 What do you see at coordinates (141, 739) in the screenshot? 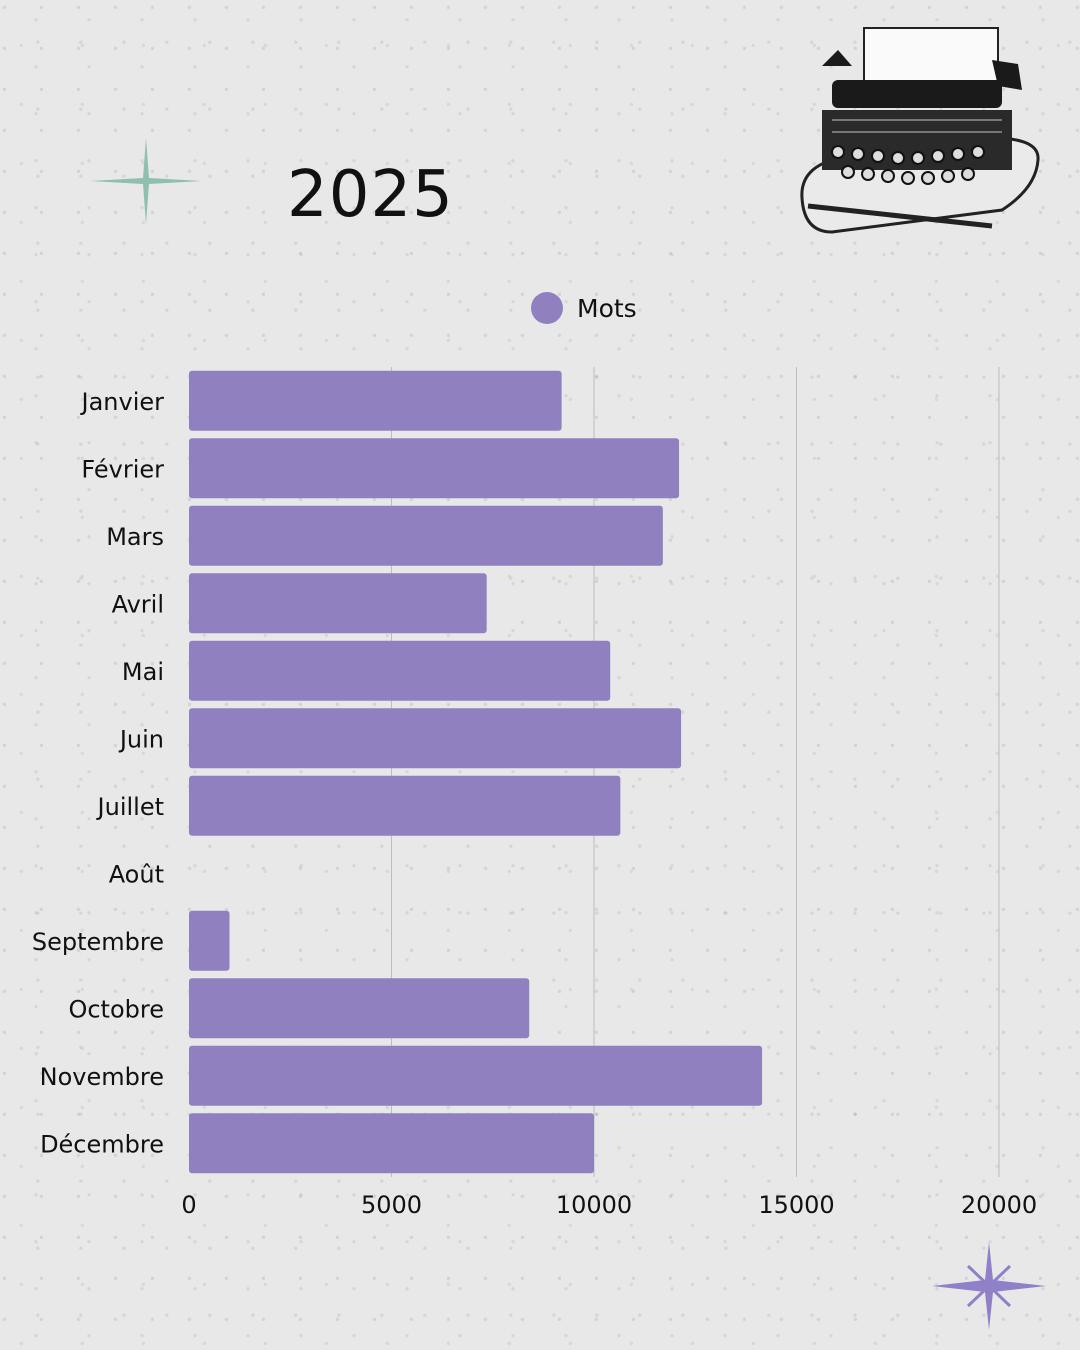
I see `y-tick-label: Juin` at bounding box center [141, 739].